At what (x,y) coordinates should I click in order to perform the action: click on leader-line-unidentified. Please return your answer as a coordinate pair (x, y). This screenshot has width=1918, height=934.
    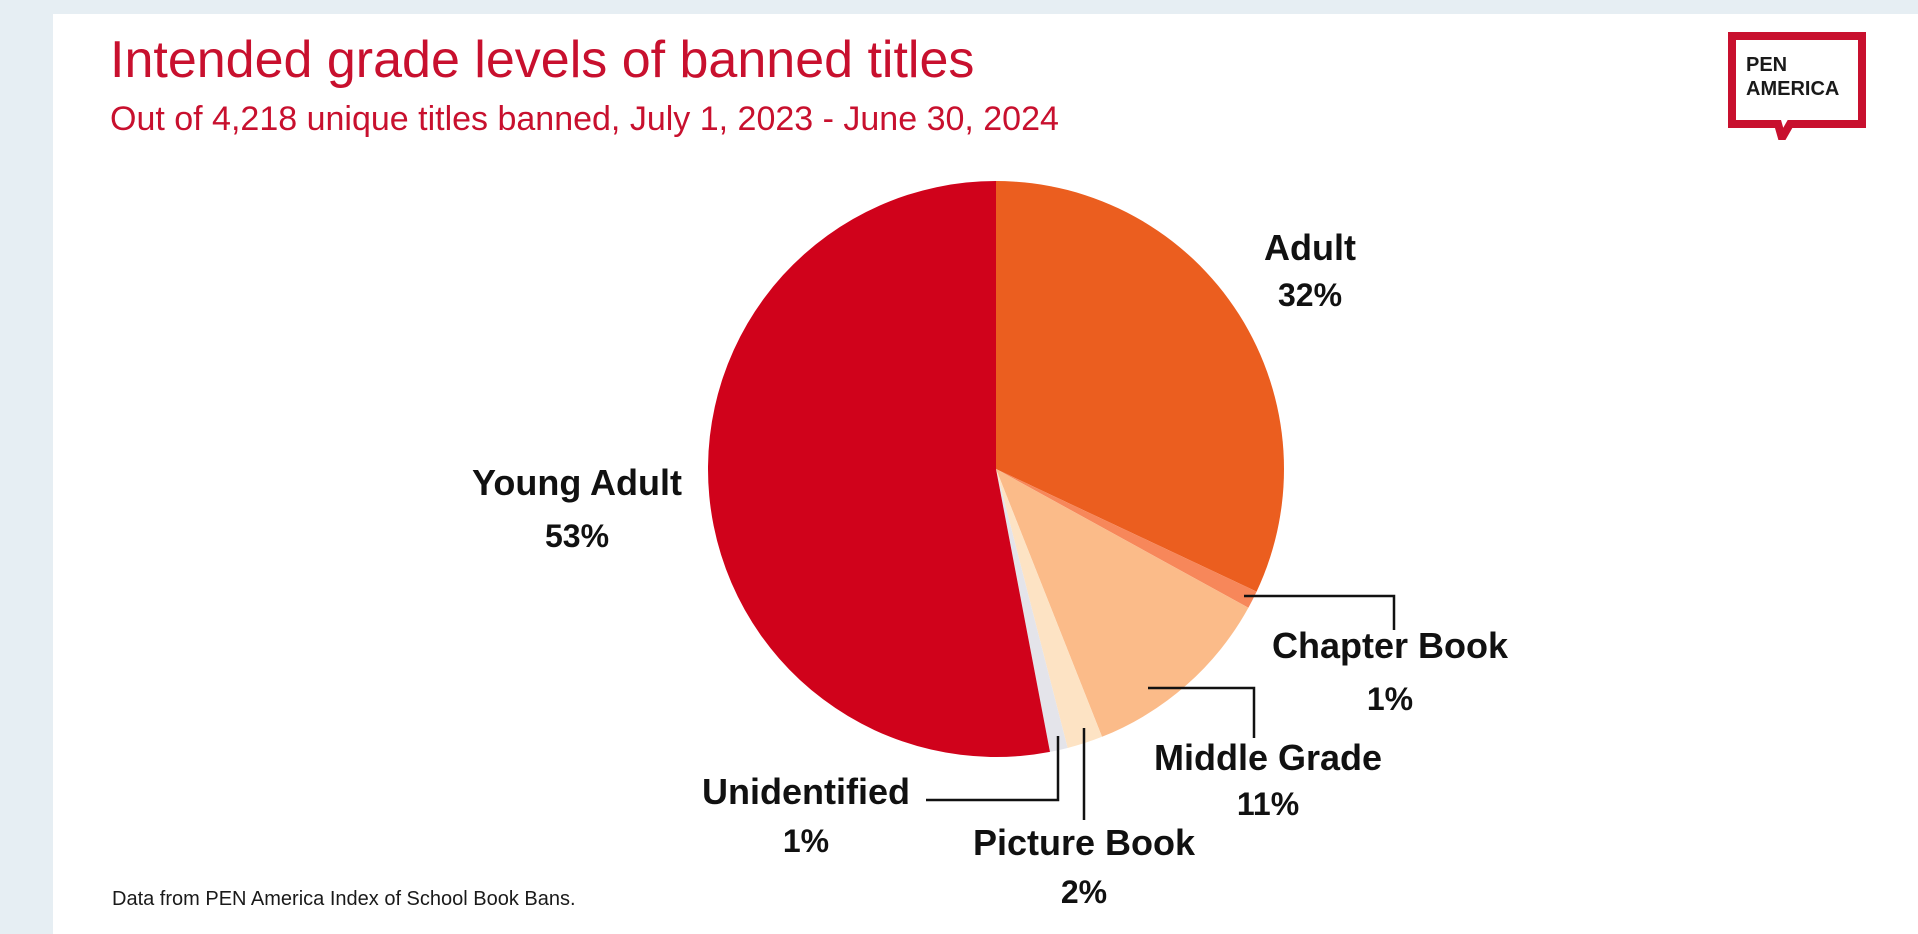
    Looking at the image, I should click on (993, 769).